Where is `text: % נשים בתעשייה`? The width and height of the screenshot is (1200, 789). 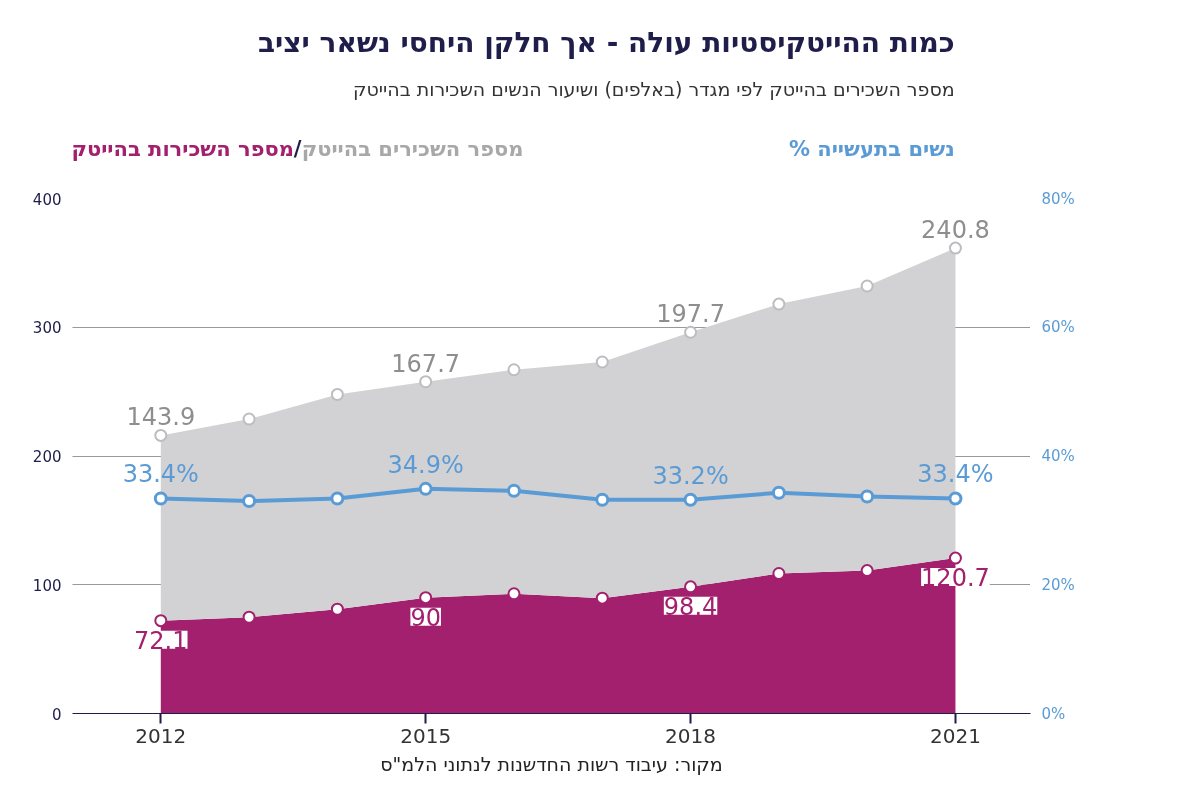 text: % נשים בתעשייה is located at coordinates (871, 148).